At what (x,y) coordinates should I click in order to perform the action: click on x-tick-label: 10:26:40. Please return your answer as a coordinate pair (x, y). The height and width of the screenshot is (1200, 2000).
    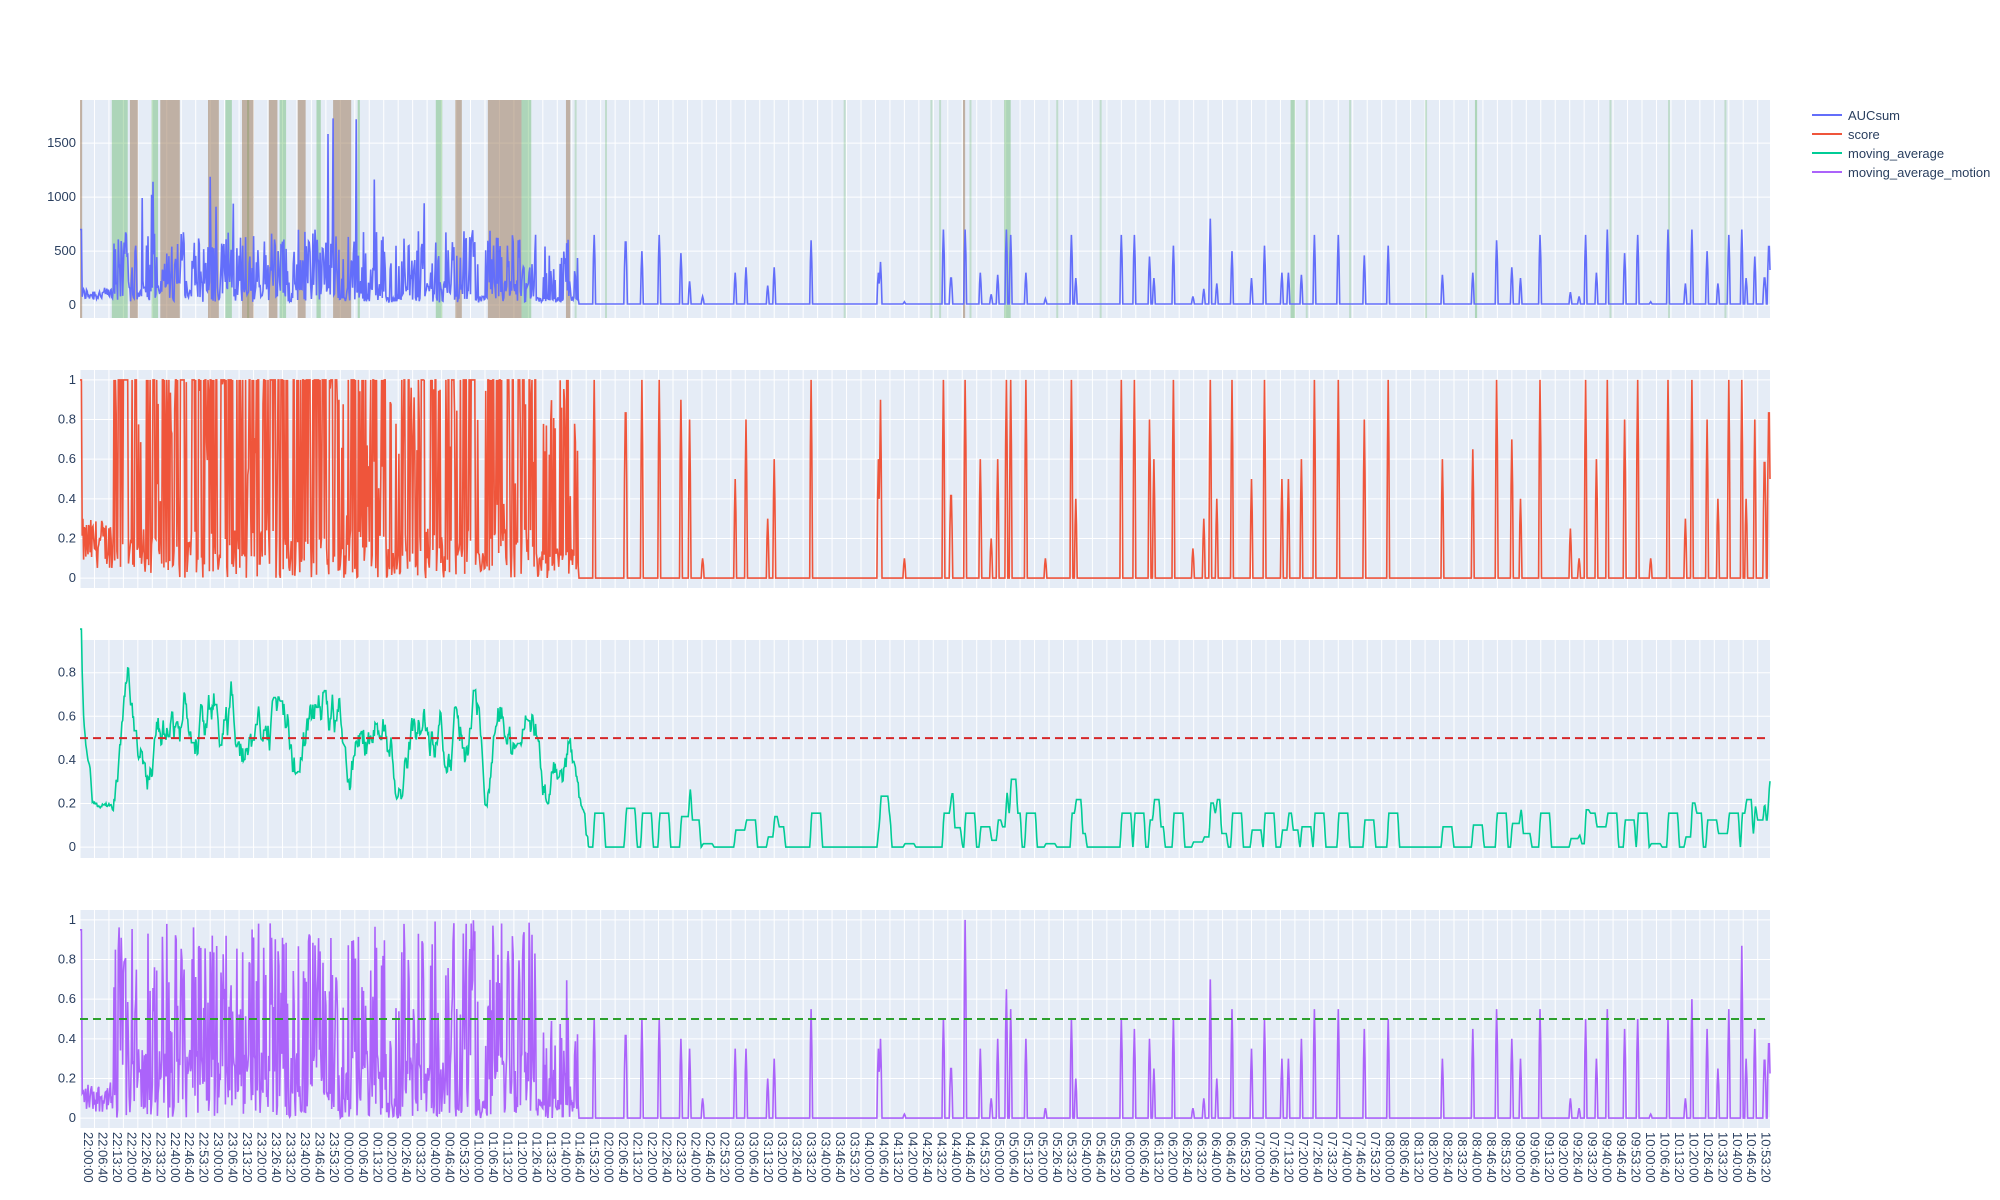
    Looking at the image, I should click on (1708, 1157).